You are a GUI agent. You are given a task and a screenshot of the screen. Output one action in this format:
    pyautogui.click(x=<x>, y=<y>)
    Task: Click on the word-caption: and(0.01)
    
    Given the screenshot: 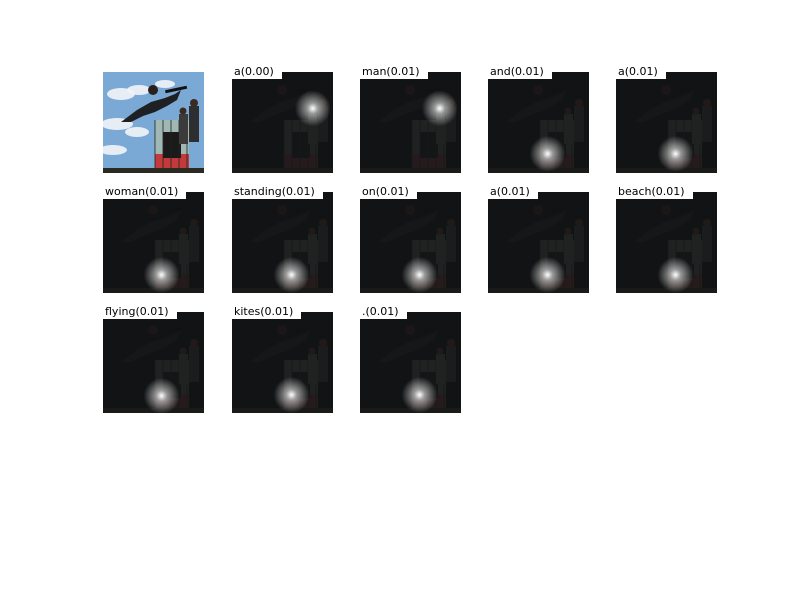 What is the action you would take?
    pyautogui.click(x=520, y=71)
    